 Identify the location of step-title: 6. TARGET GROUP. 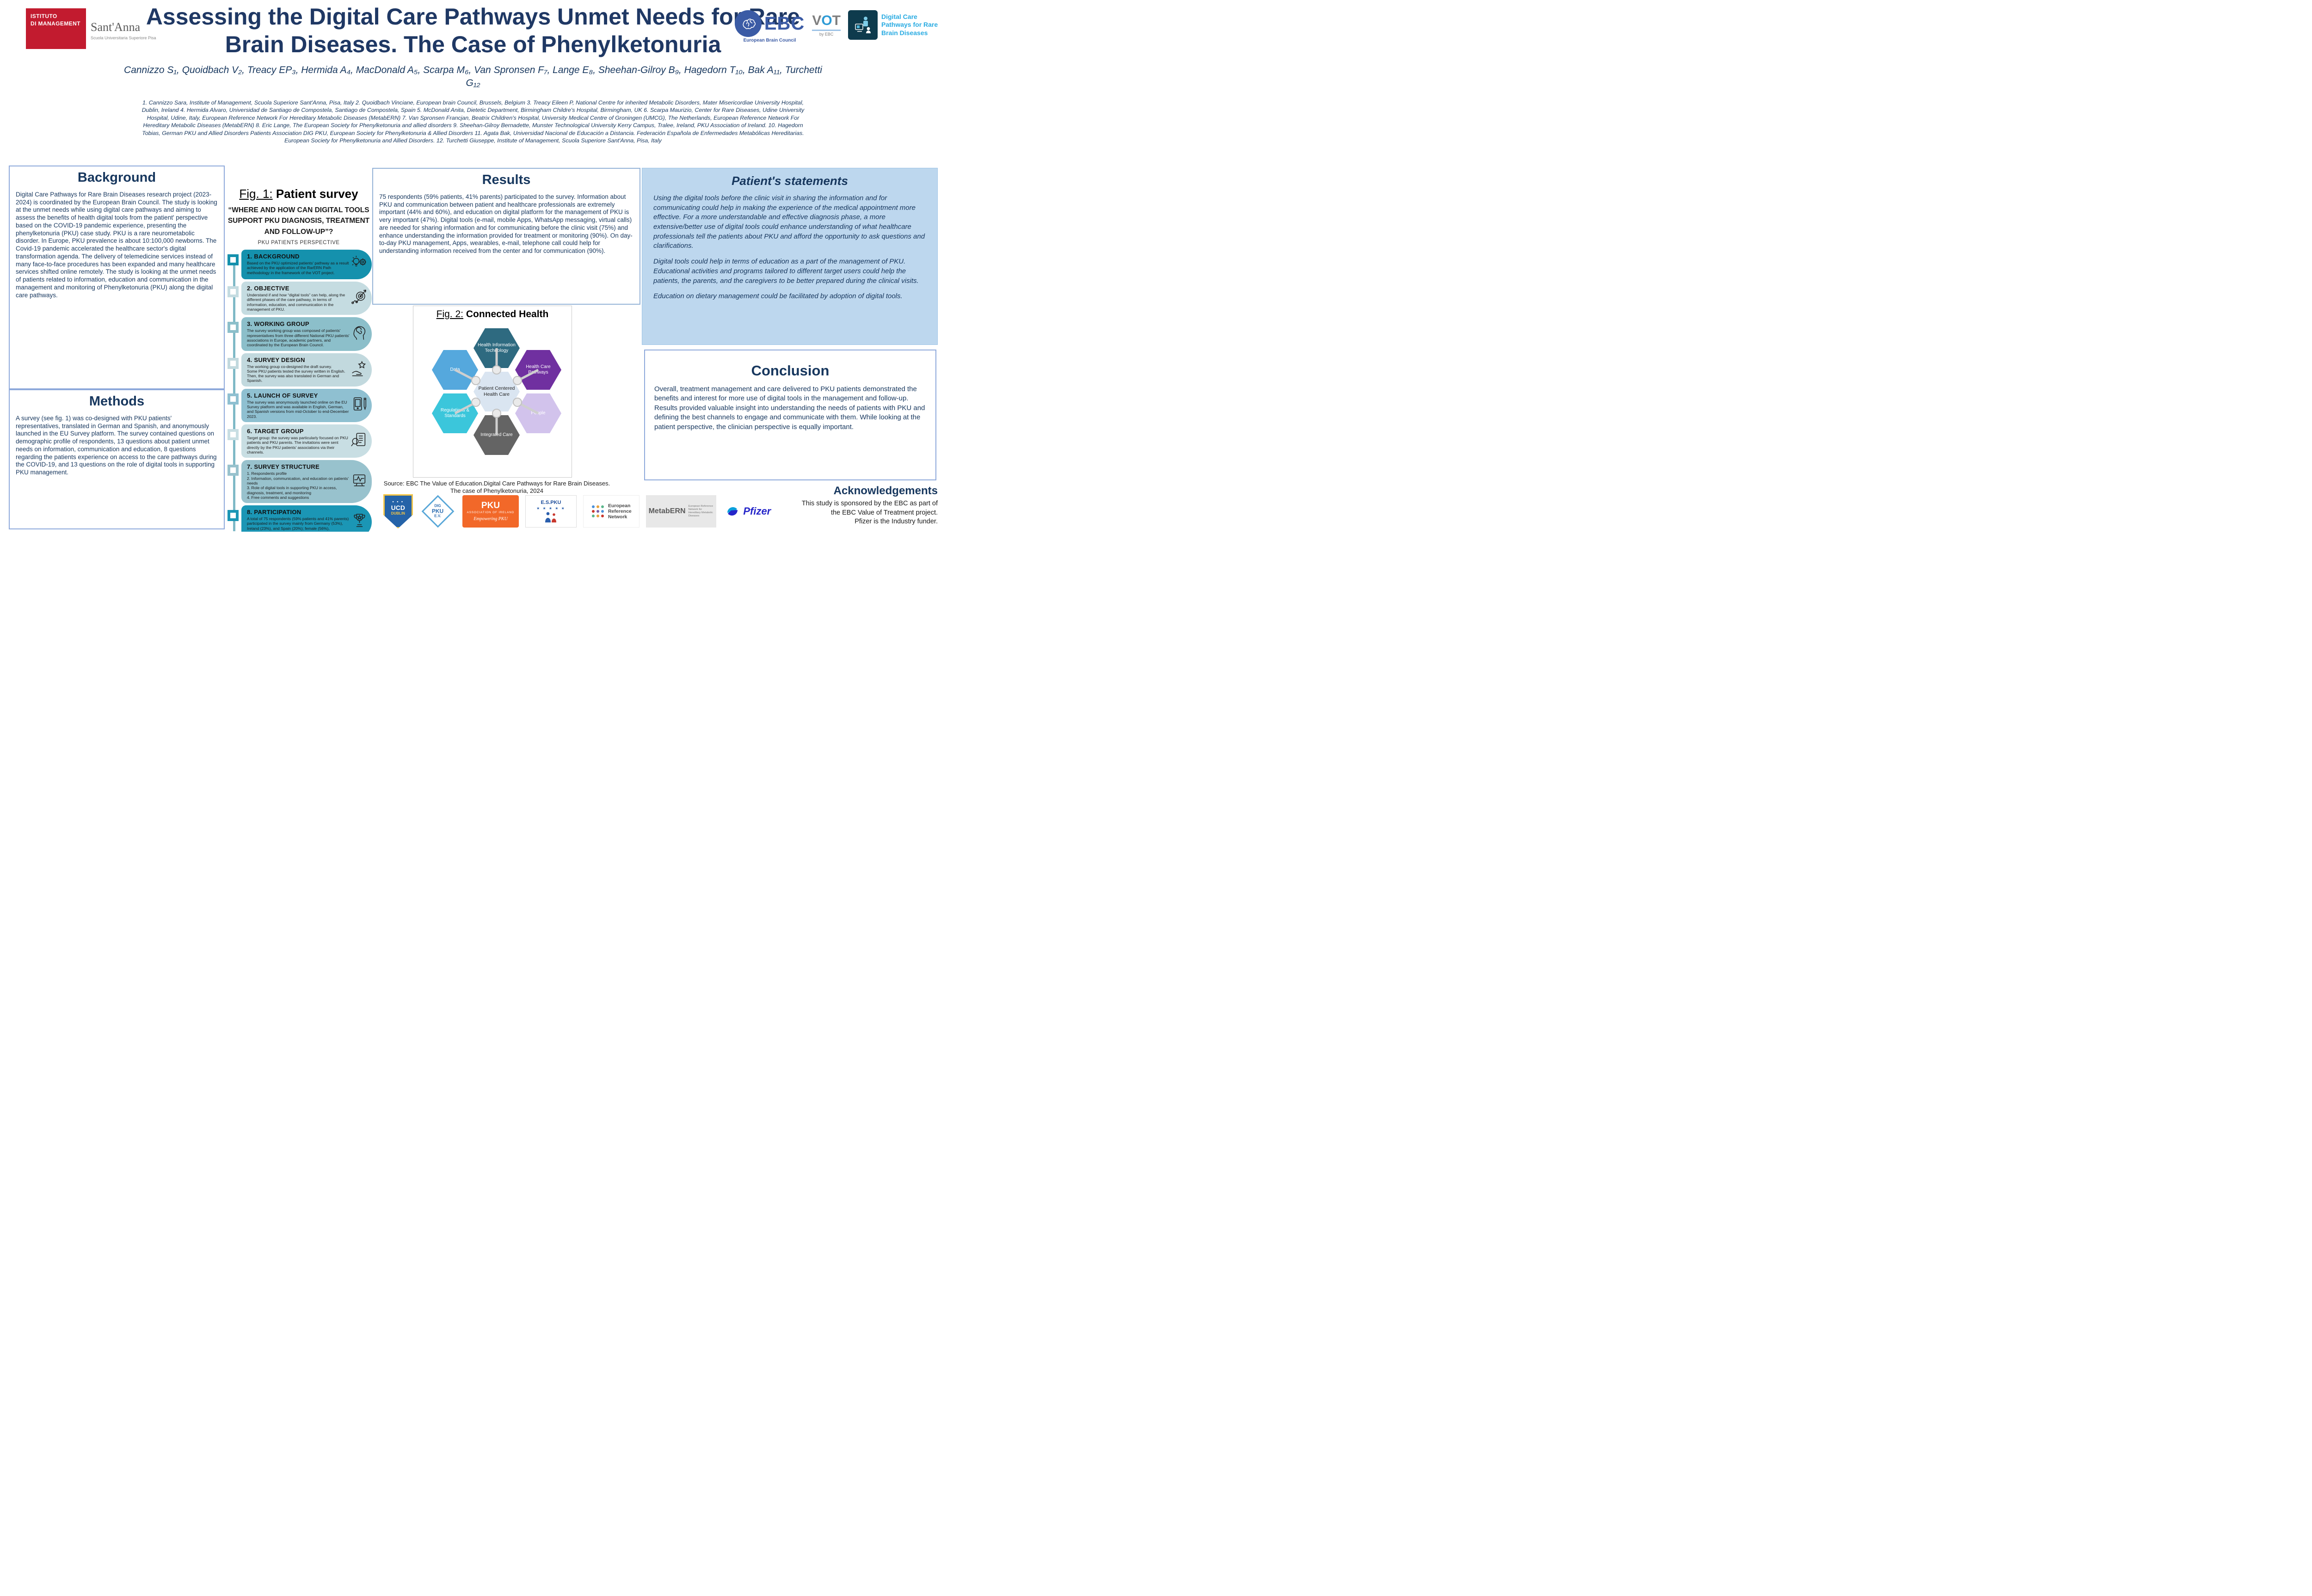
(275, 431).